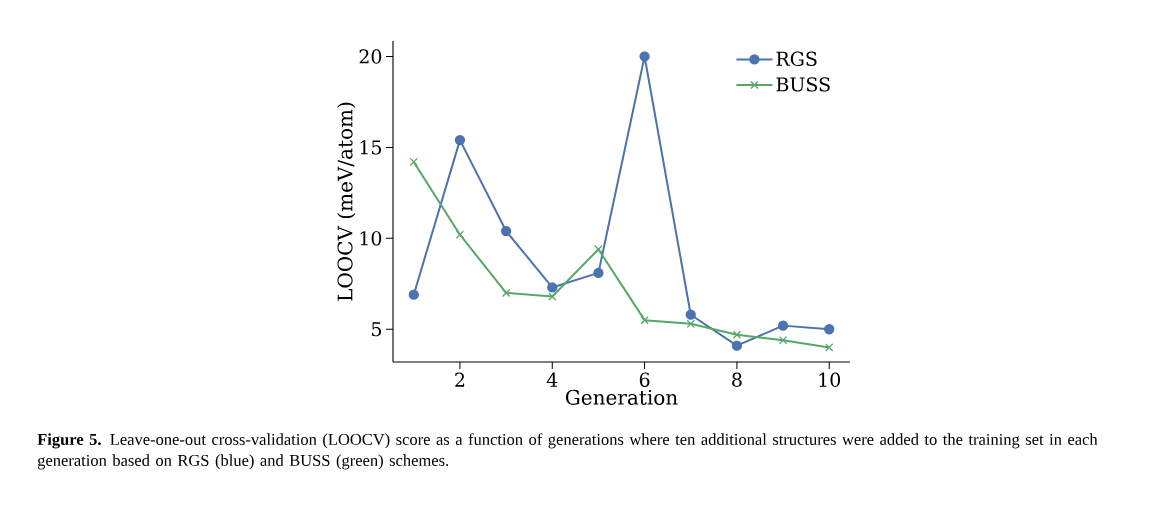 The width and height of the screenshot is (1153, 506). What do you see at coordinates (567, 451) in the screenshot?
I see `text: Figure 5. Leave-one-out cross-validation (LOOCV) score as a function of generations where ten additional structures were added to the training set in each generation based on RGS (blue) and BUSS (green) schemes.` at bounding box center [567, 451].